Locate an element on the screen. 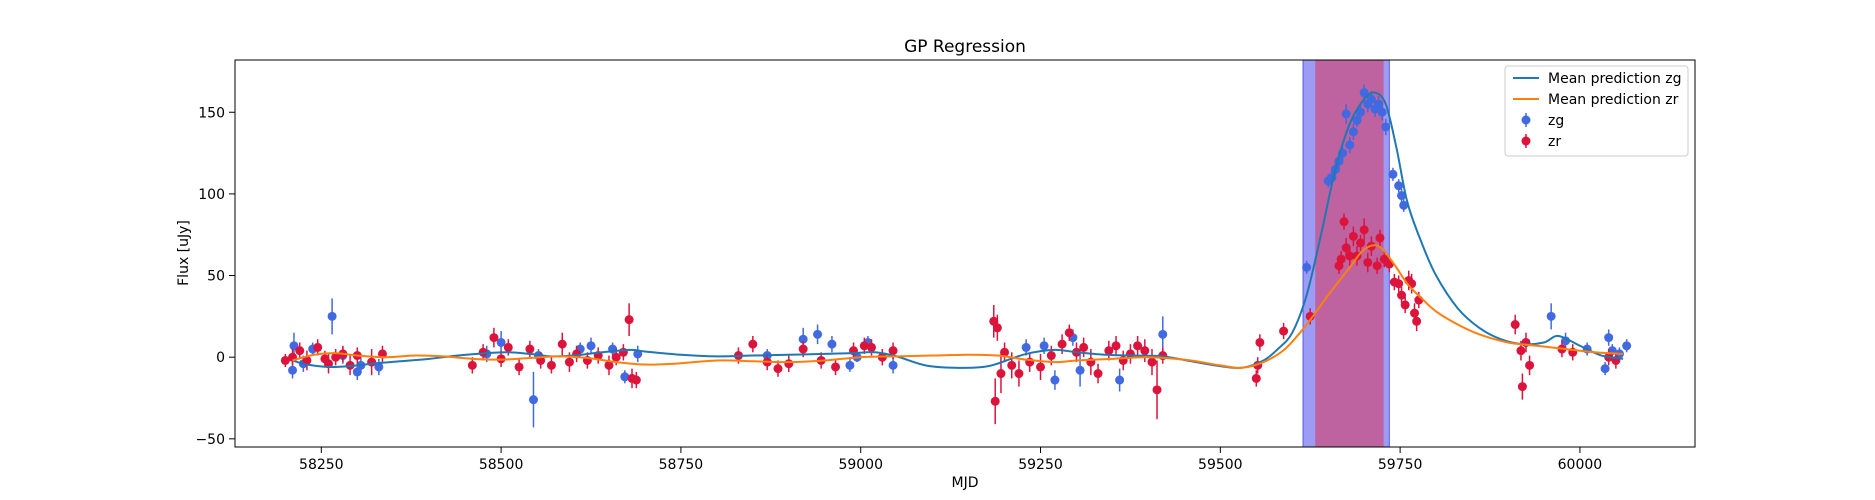 This screenshot has height=500, width=1875. x-tick-label: 59000 is located at coordinates (860, 465).